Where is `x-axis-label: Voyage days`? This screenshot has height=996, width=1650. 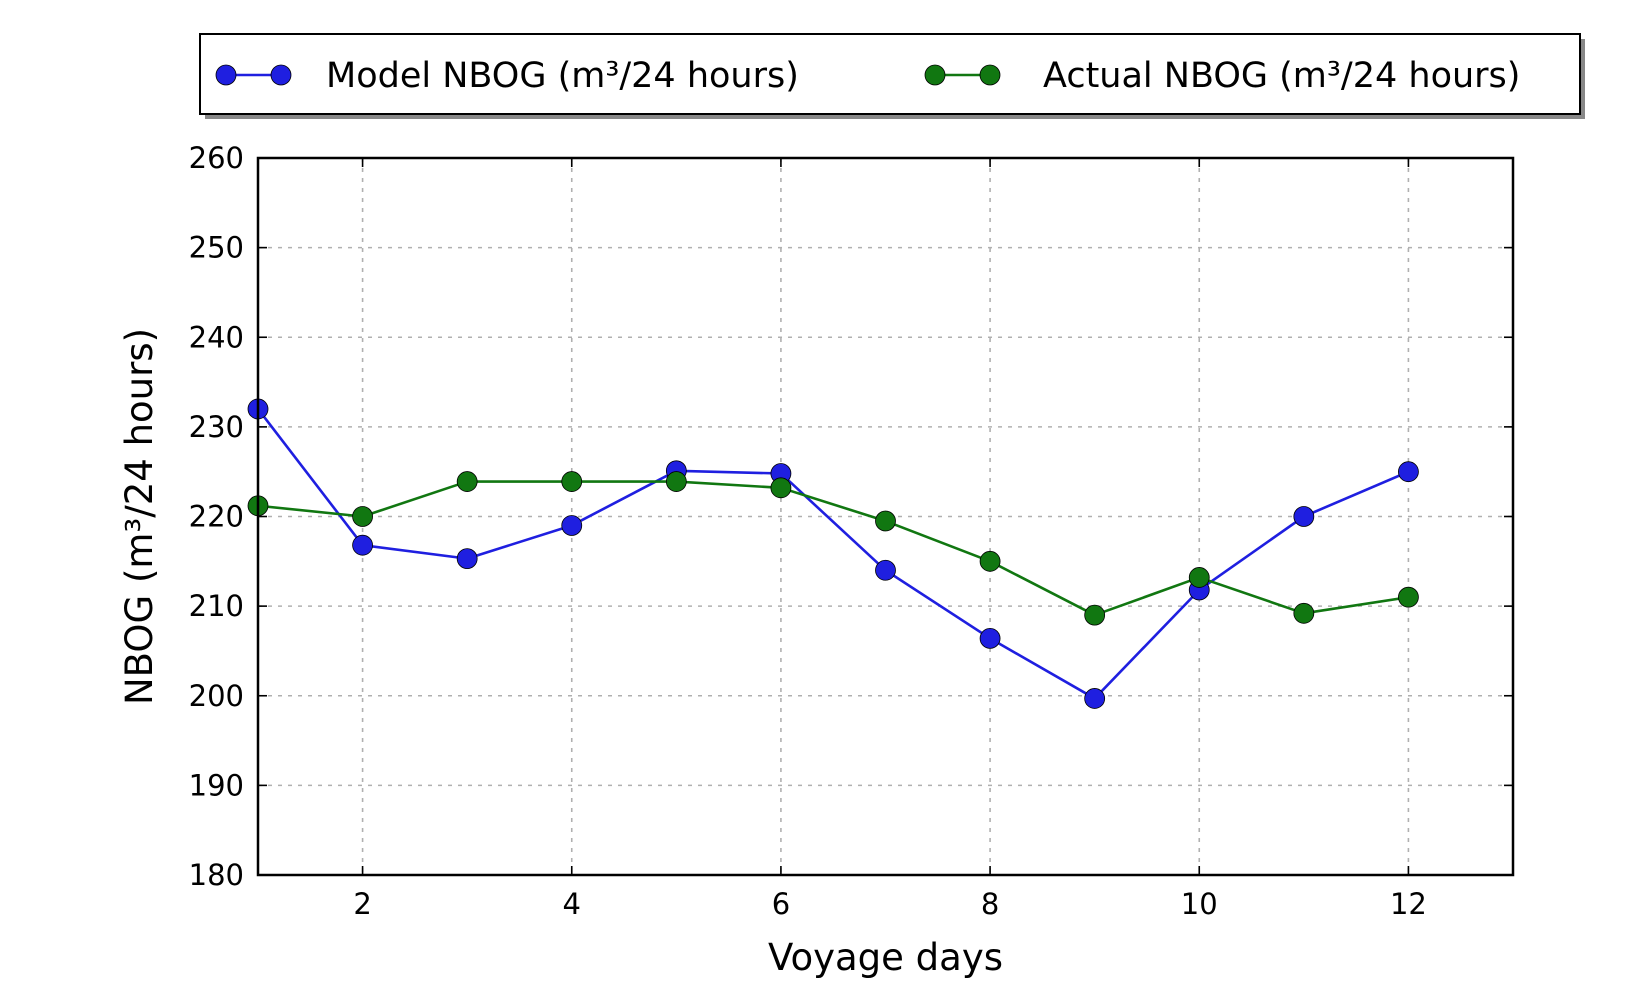
x-axis-label: Voyage days is located at coordinates (885, 957).